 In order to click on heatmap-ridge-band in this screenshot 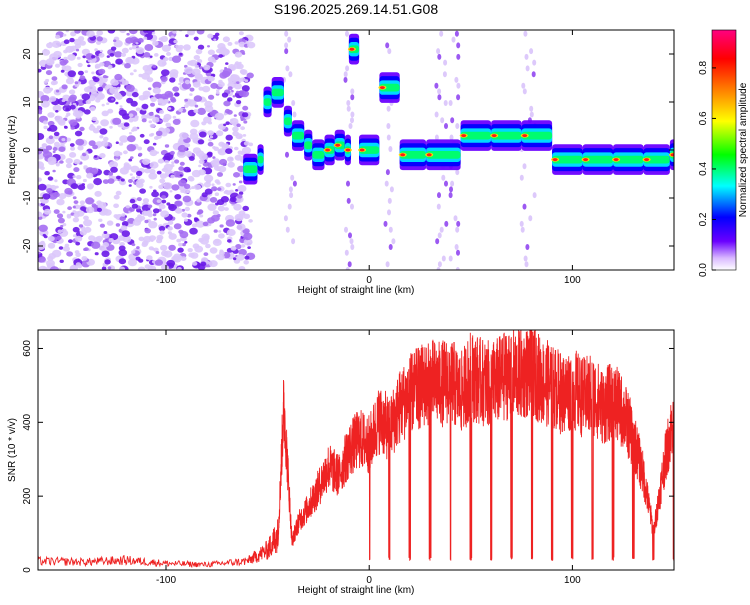, I will do `click(537, 135)`.